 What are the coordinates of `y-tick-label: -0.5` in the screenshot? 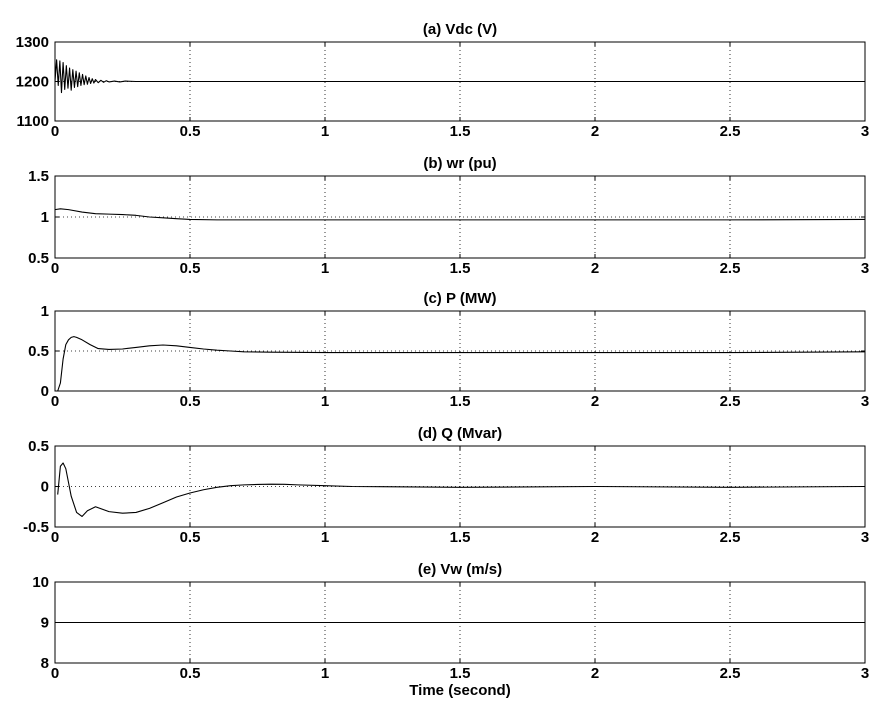 It's located at (36, 527).